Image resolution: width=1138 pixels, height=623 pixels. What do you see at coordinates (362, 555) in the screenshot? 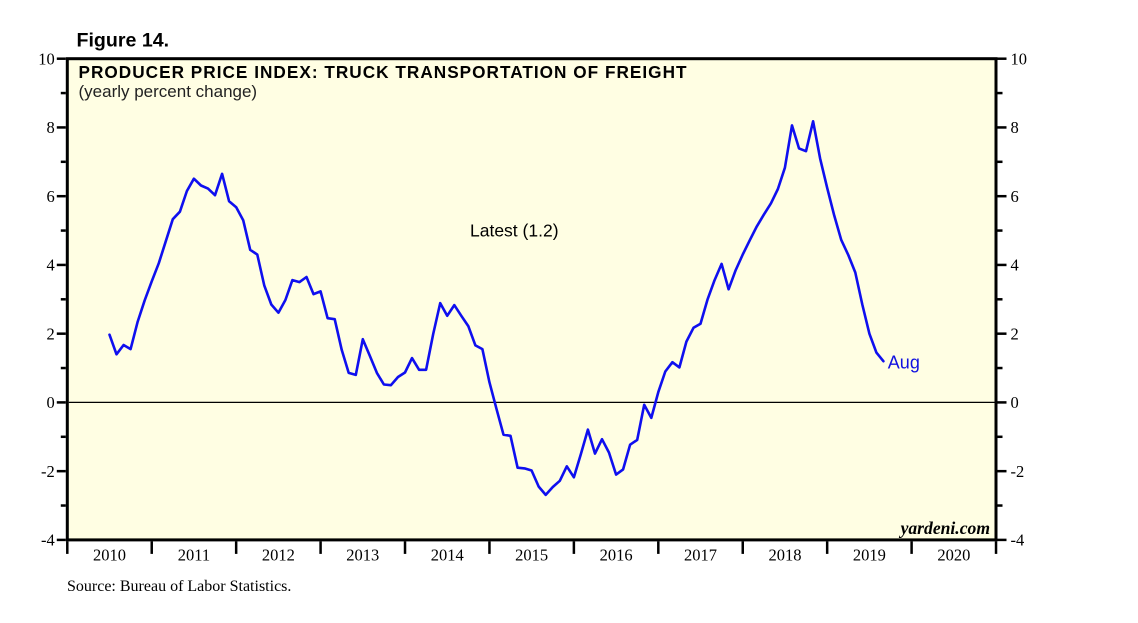
I see `svg-text: 2013` at bounding box center [362, 555].